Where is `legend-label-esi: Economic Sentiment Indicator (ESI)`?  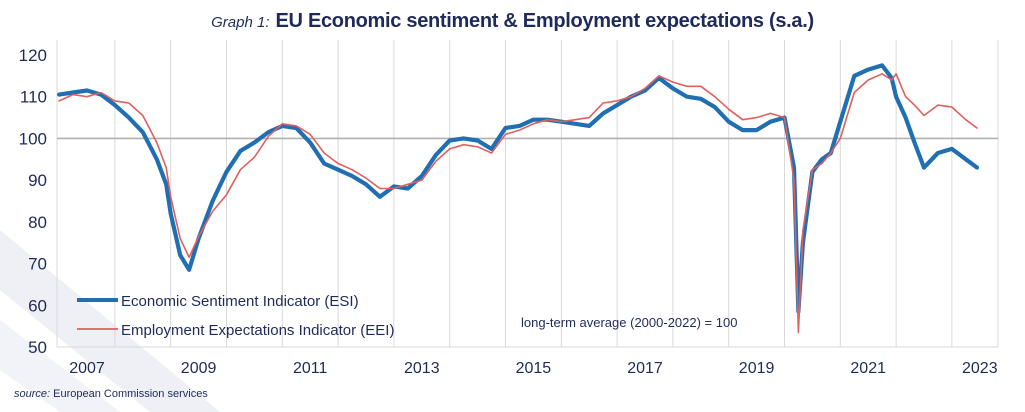
legend-label-esi: Economic Sentiment Indicator (ESI) is located at coordinates (240, 301).